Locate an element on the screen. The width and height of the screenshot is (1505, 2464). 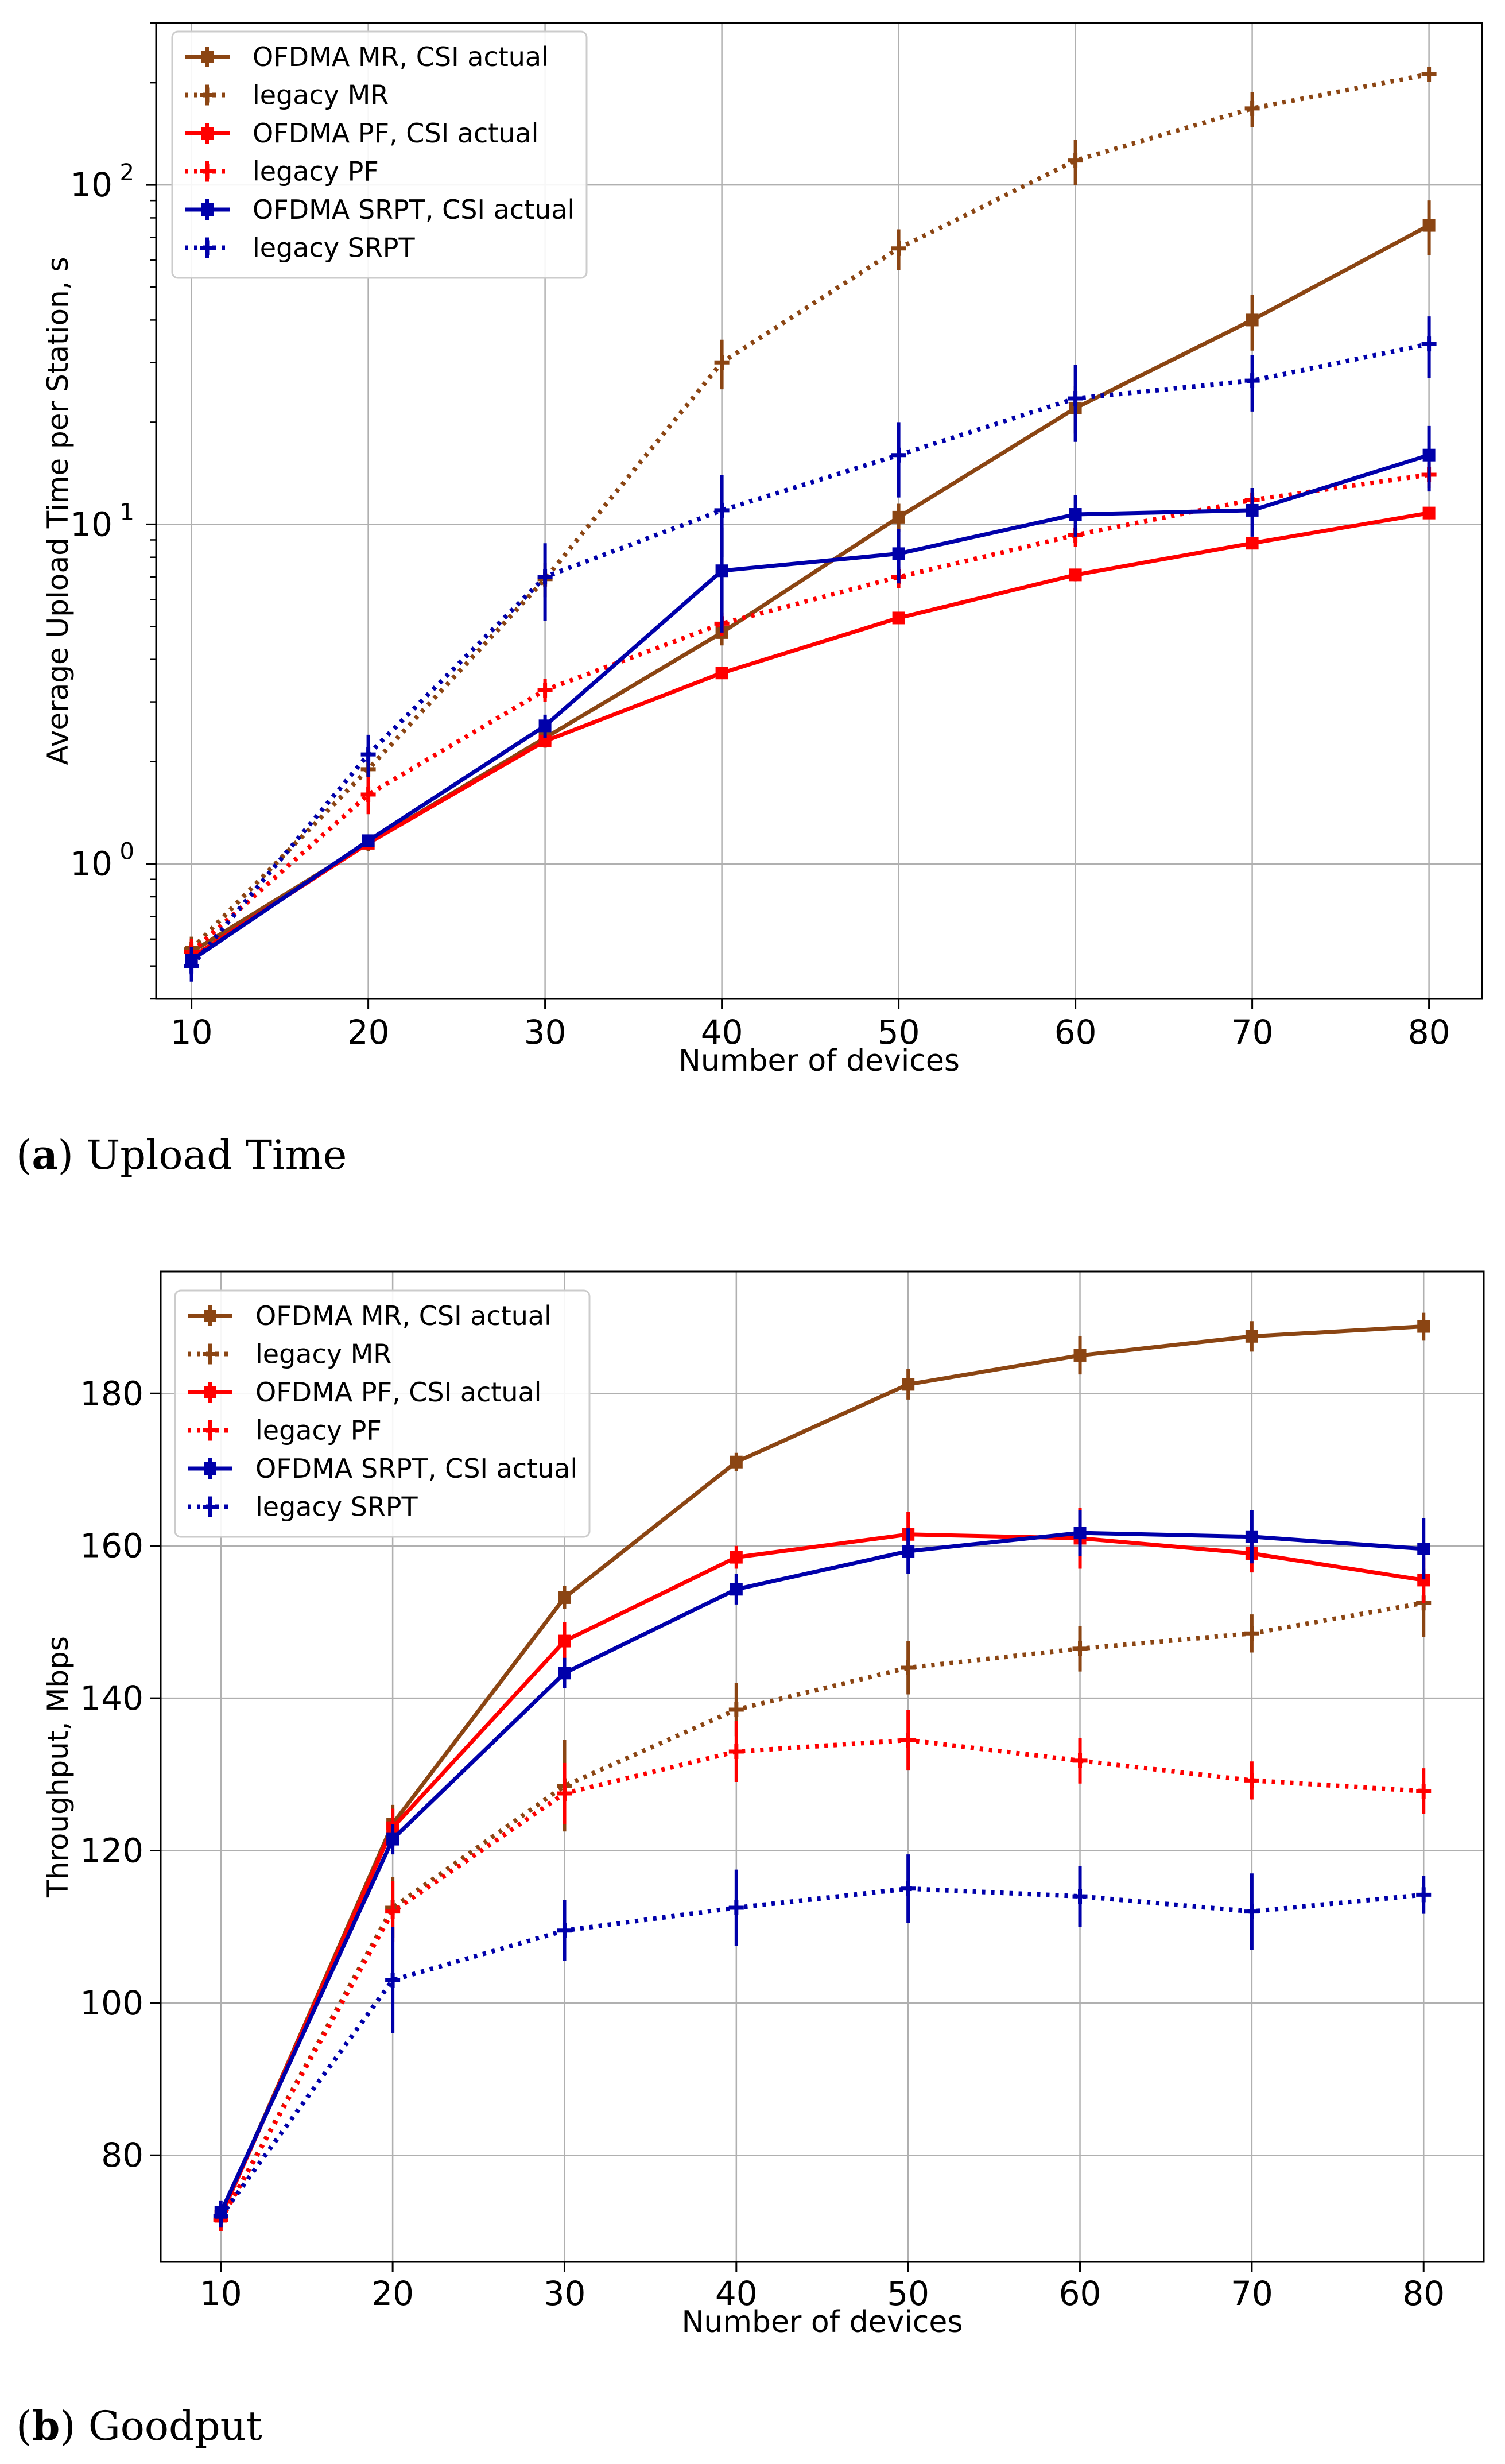
tick-label-y: 100 is located at coordinates (111, 2003).